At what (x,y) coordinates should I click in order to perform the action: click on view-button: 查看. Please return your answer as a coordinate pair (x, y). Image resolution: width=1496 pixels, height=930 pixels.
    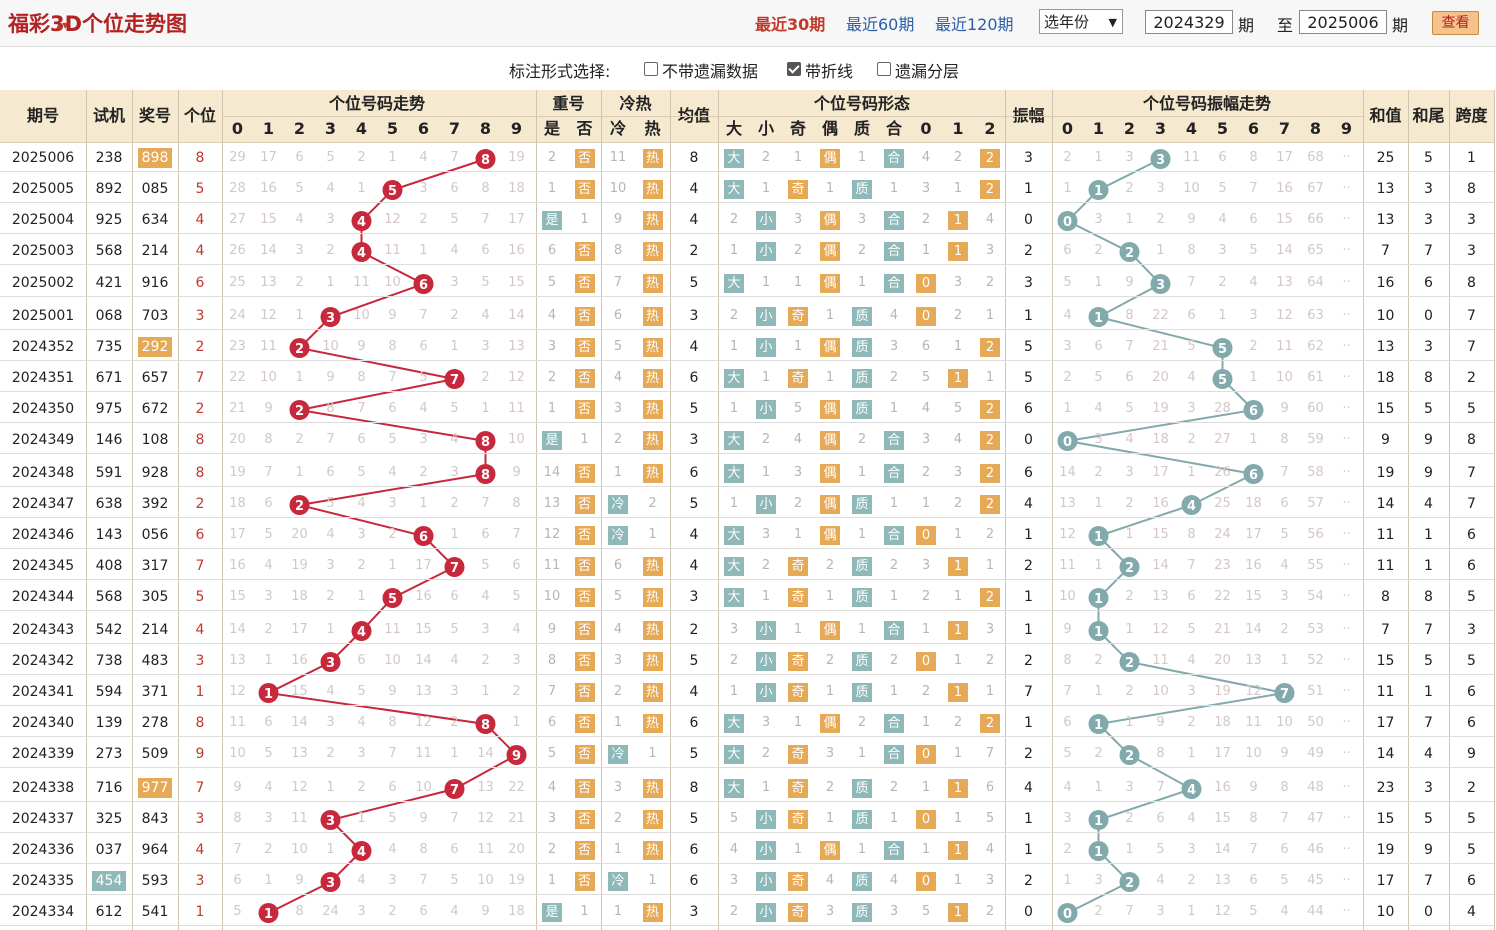
    Looking at the image, I should click on (1455, 23).